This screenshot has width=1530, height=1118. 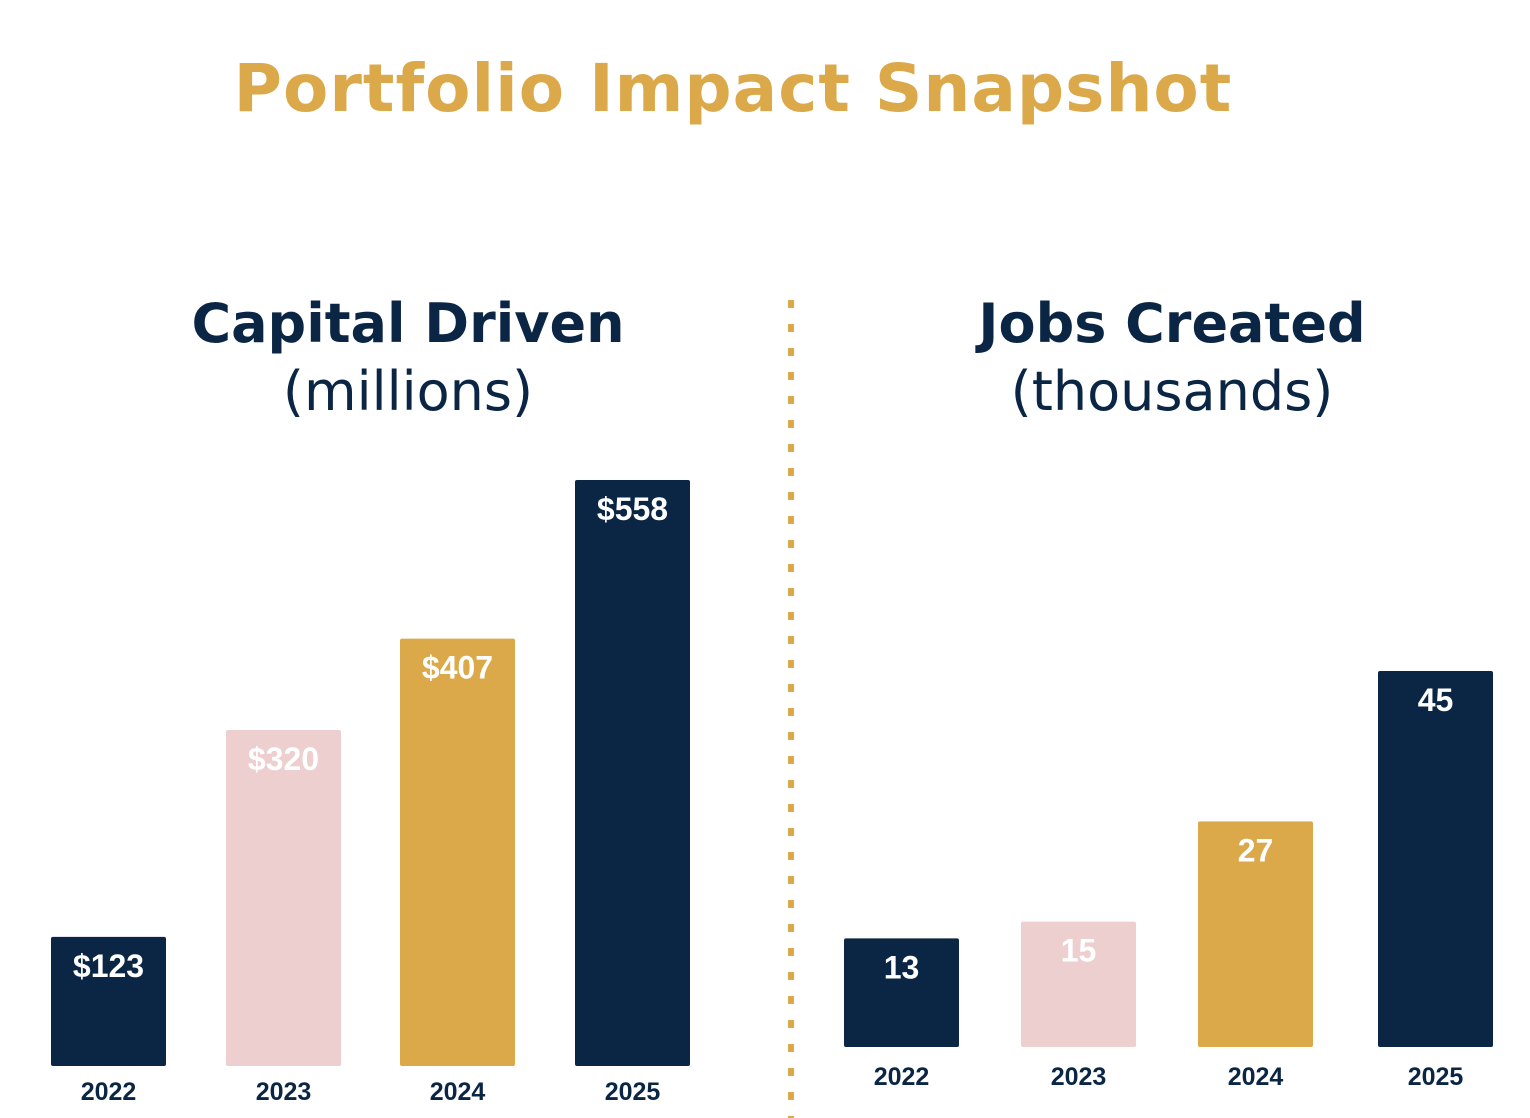 I want to click on jobs-x-tick-2025: 2025, so click(x=1436, y=1077).